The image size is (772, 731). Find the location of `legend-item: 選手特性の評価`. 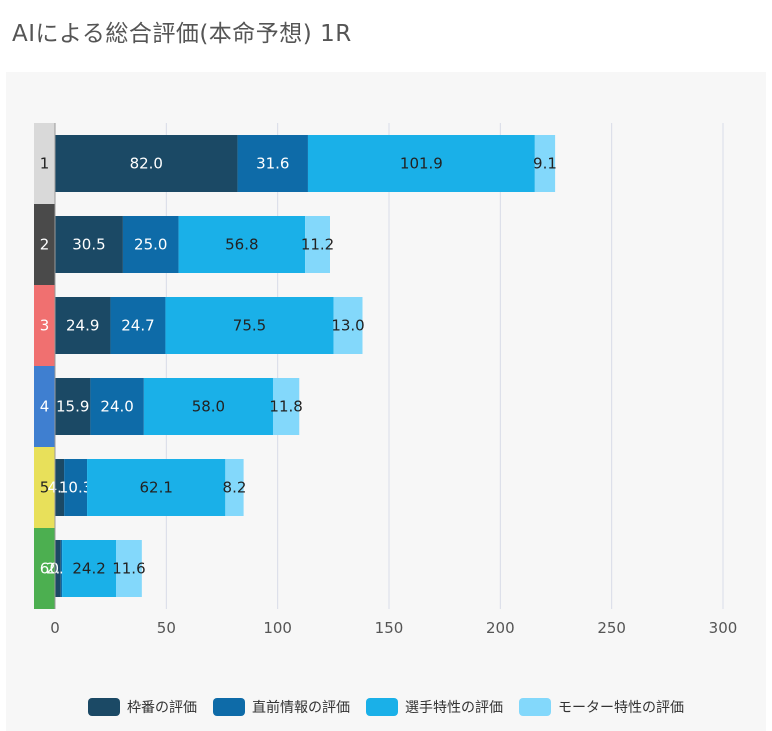

legend-item: 選手特性の評価 is located at coordinates (434, 707).